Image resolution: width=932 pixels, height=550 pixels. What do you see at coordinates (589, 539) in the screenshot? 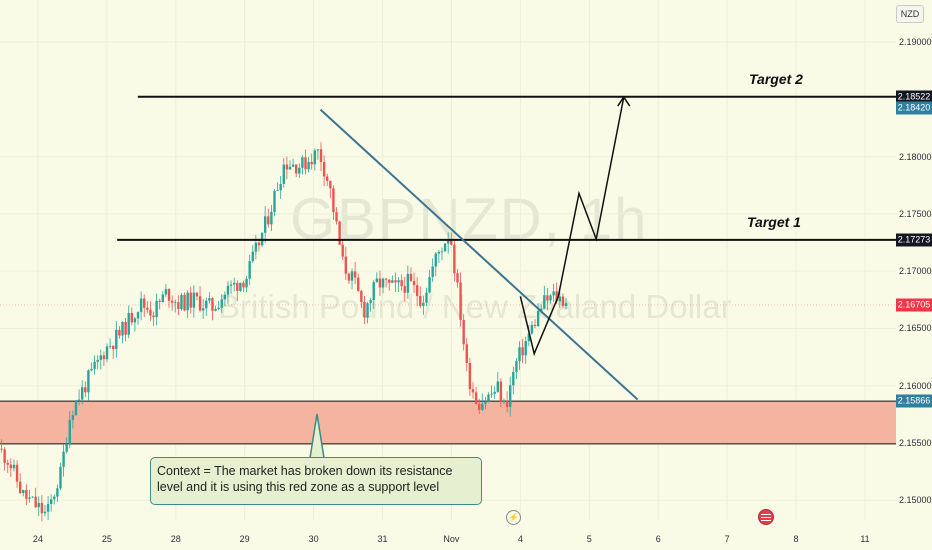
I see `time-tick-label: 5` at bounding box center [589, 539].